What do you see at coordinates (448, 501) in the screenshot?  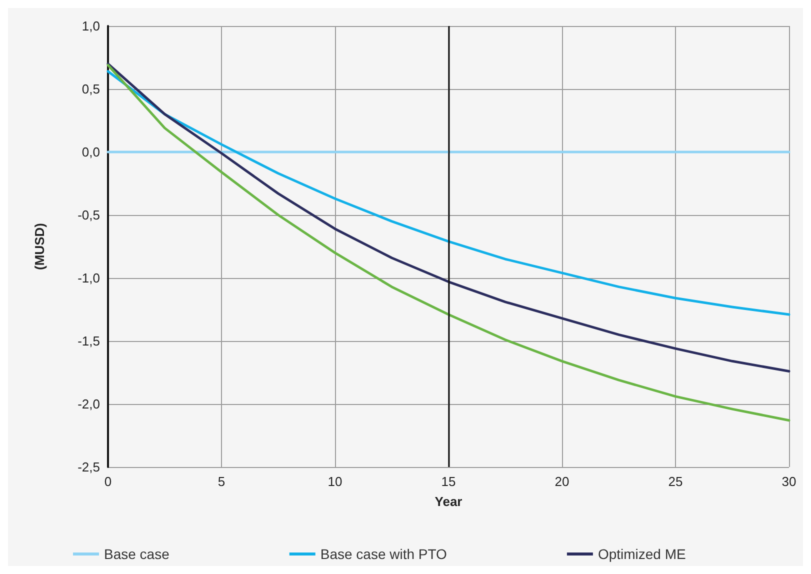 I see `x-axis-title: Year` at bounding box center [448, 501].